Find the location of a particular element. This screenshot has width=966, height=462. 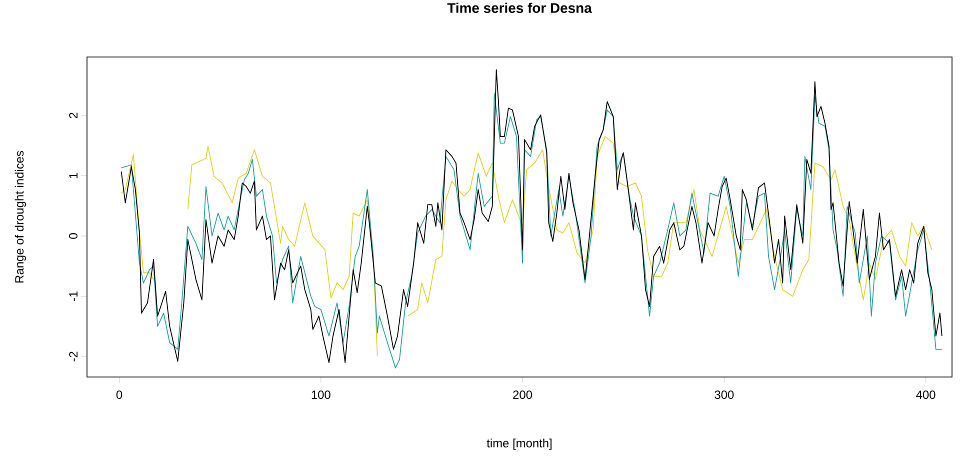

x-tick-label: 200 is located at coordinates (522, 394).